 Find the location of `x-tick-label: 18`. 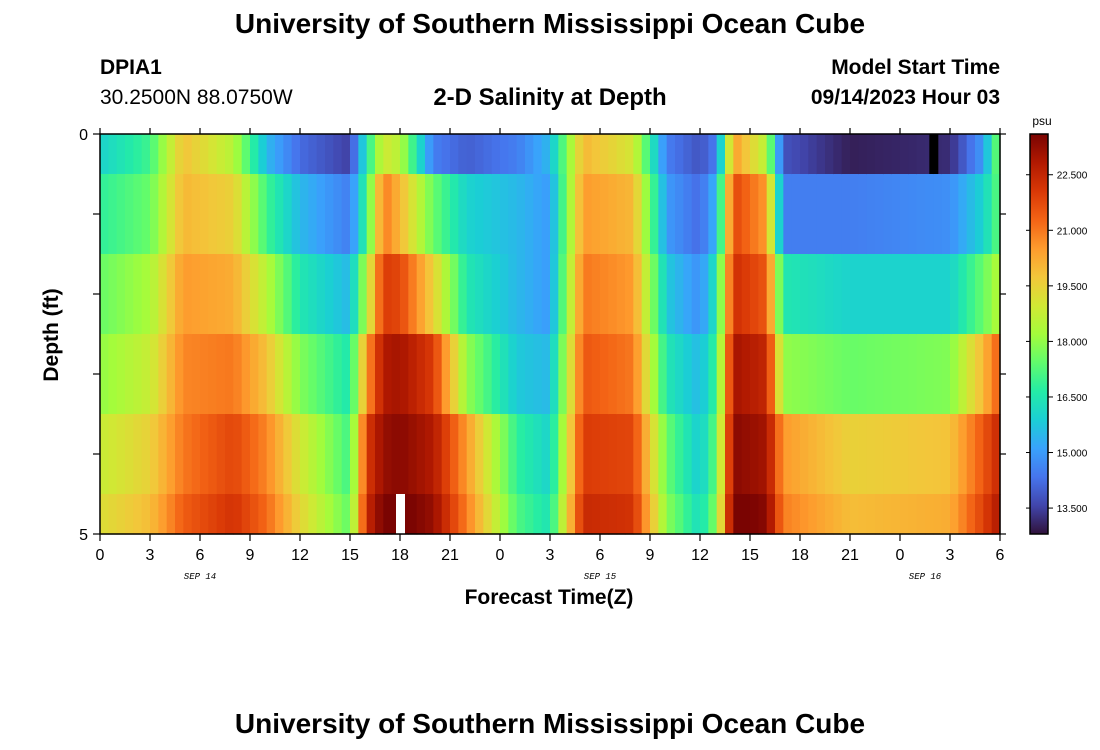

x-tick-label: 18 is located at coordinates (400, 555).